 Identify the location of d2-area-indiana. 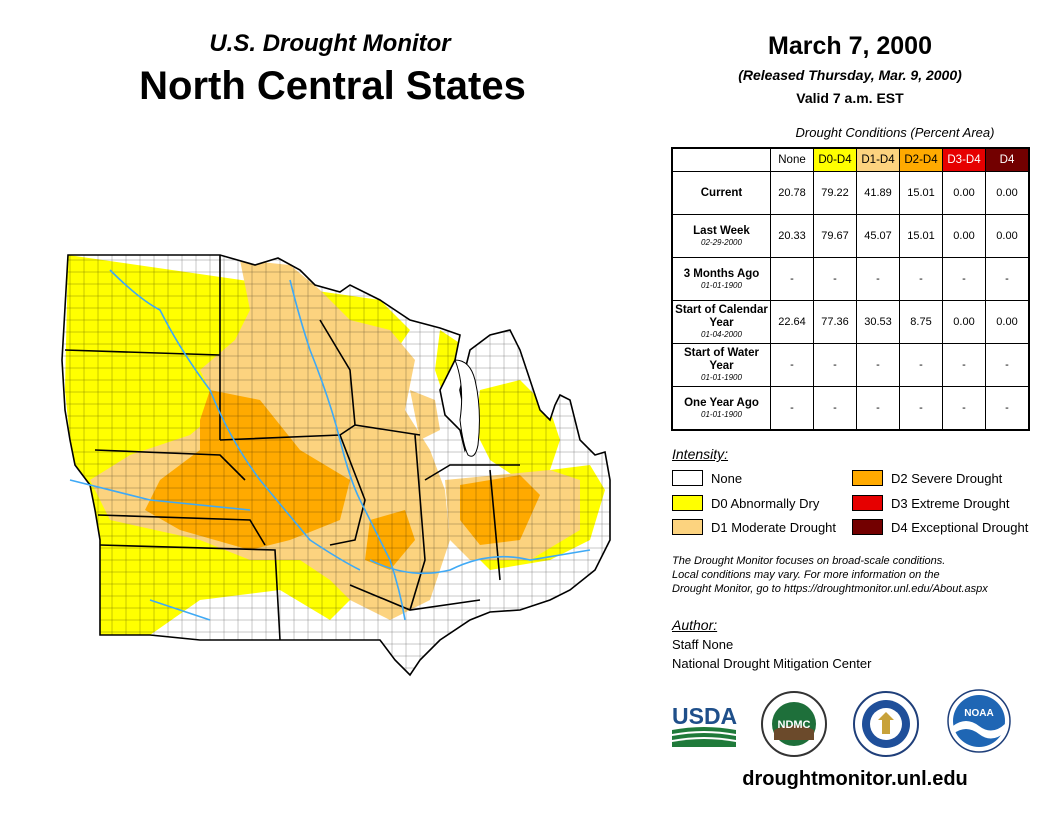
(500, 510).